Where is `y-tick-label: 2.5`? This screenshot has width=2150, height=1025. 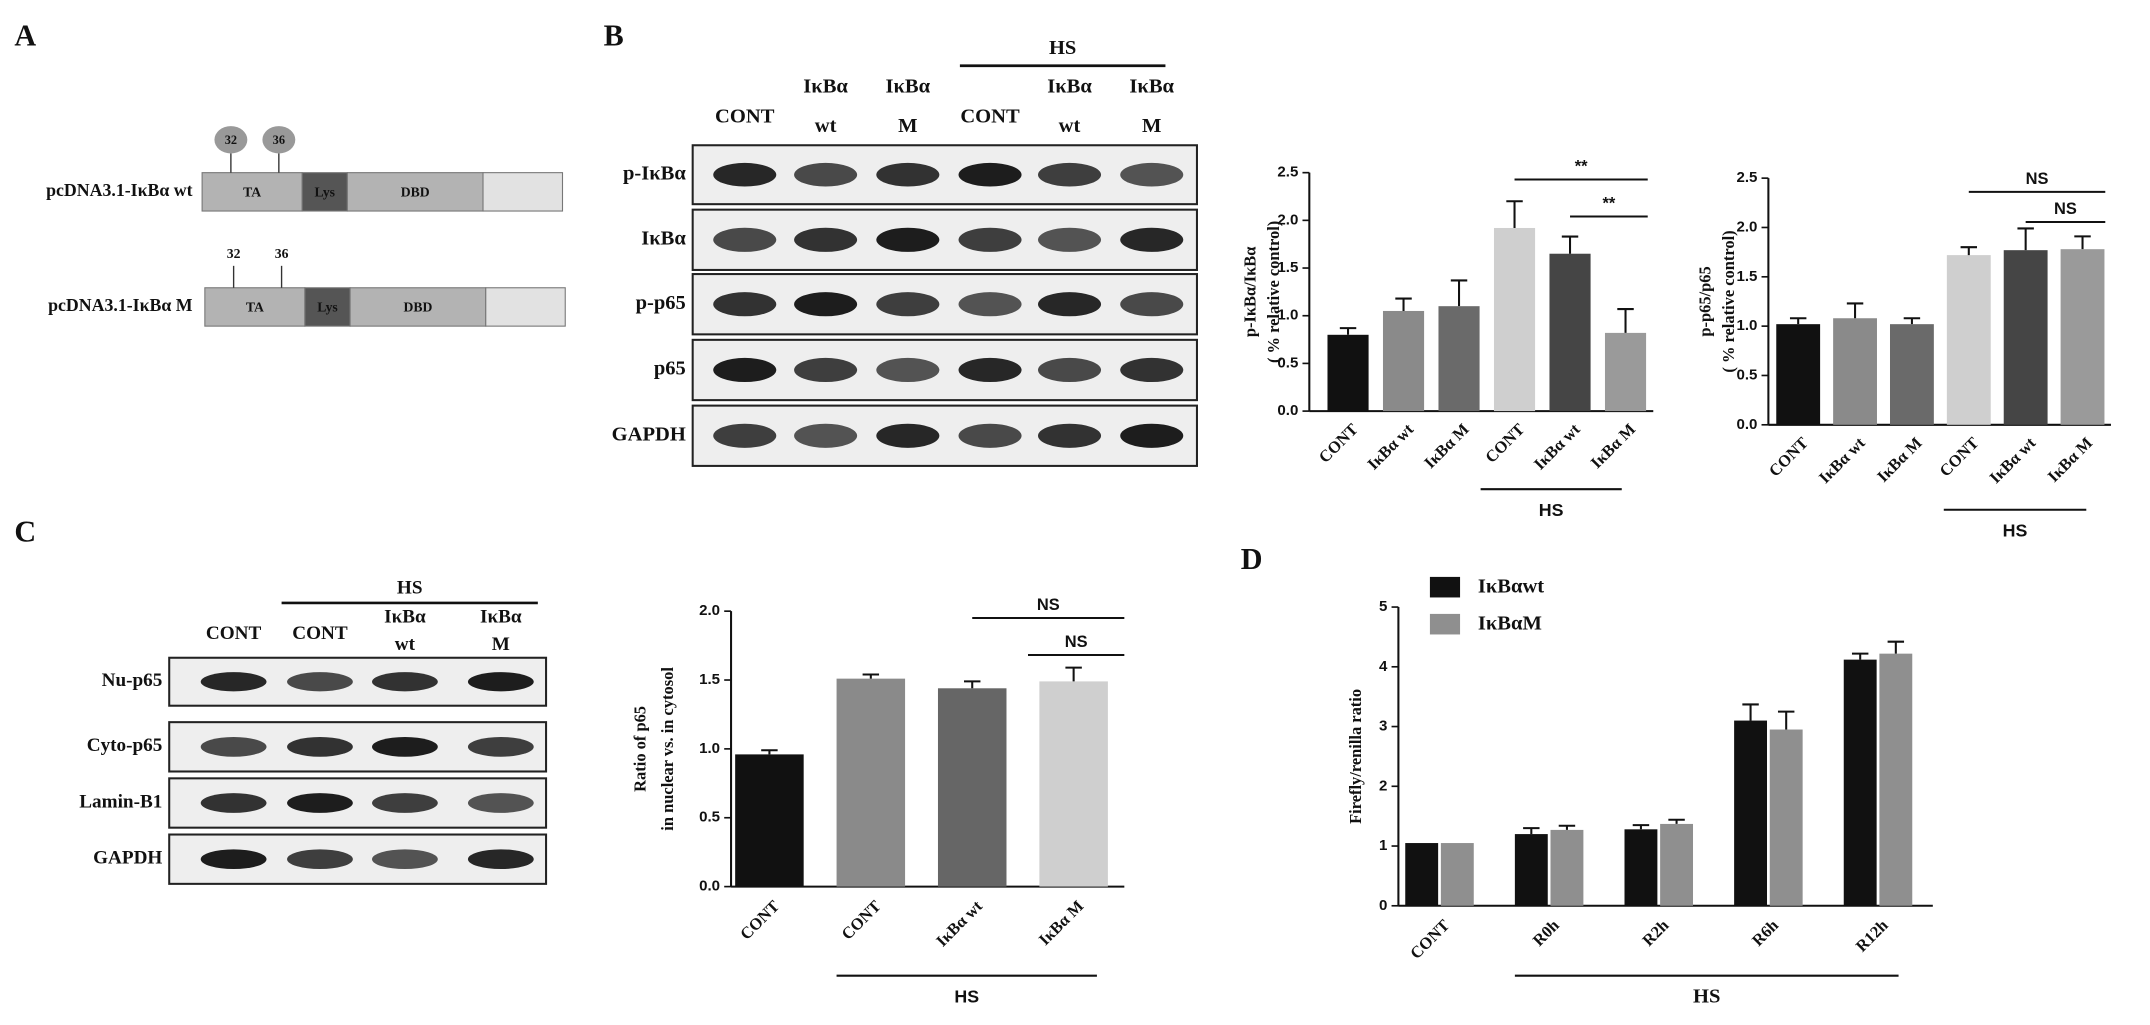
y-tick-label: 2.5 is located at coordinates (1287, 172).